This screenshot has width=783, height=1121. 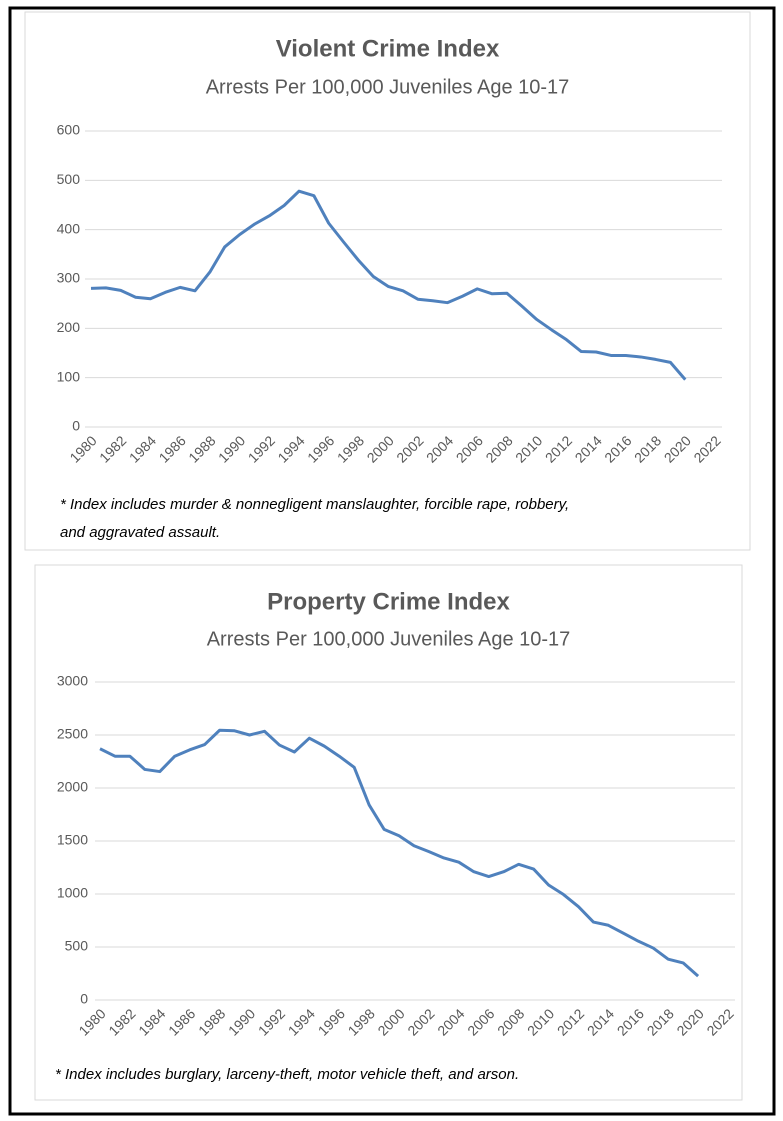 What do you see at coordinates (69, 130) in the screenshot?
I see `y-tick-label: 600` at bounding box center [69, 130].